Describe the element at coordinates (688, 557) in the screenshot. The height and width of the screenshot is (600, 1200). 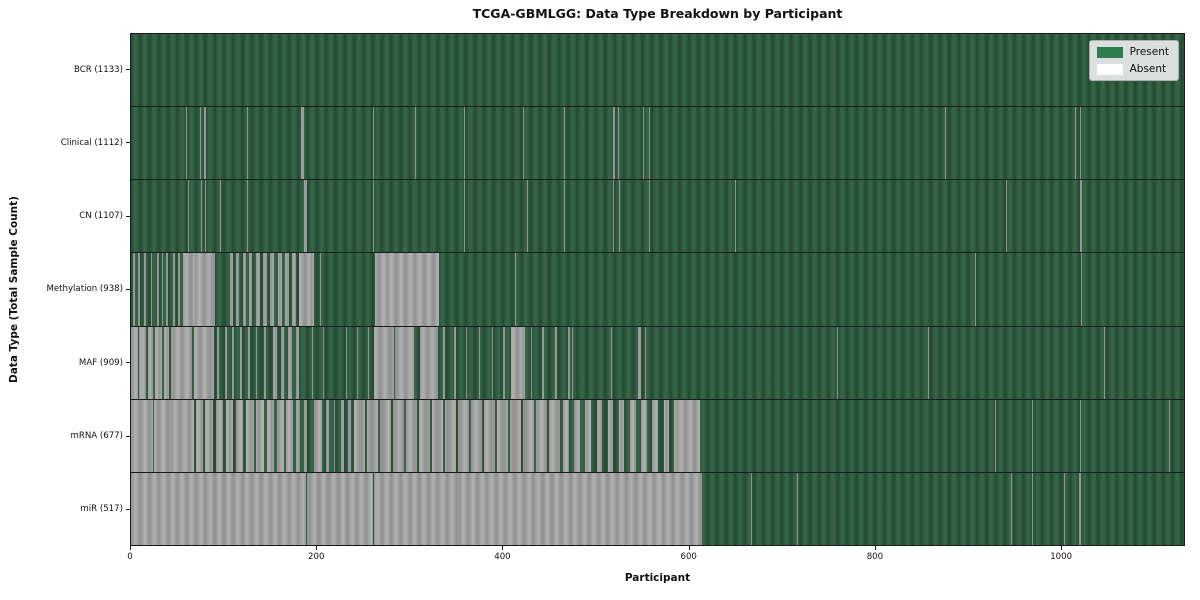
I see `x-tick-label: 600` at that location.